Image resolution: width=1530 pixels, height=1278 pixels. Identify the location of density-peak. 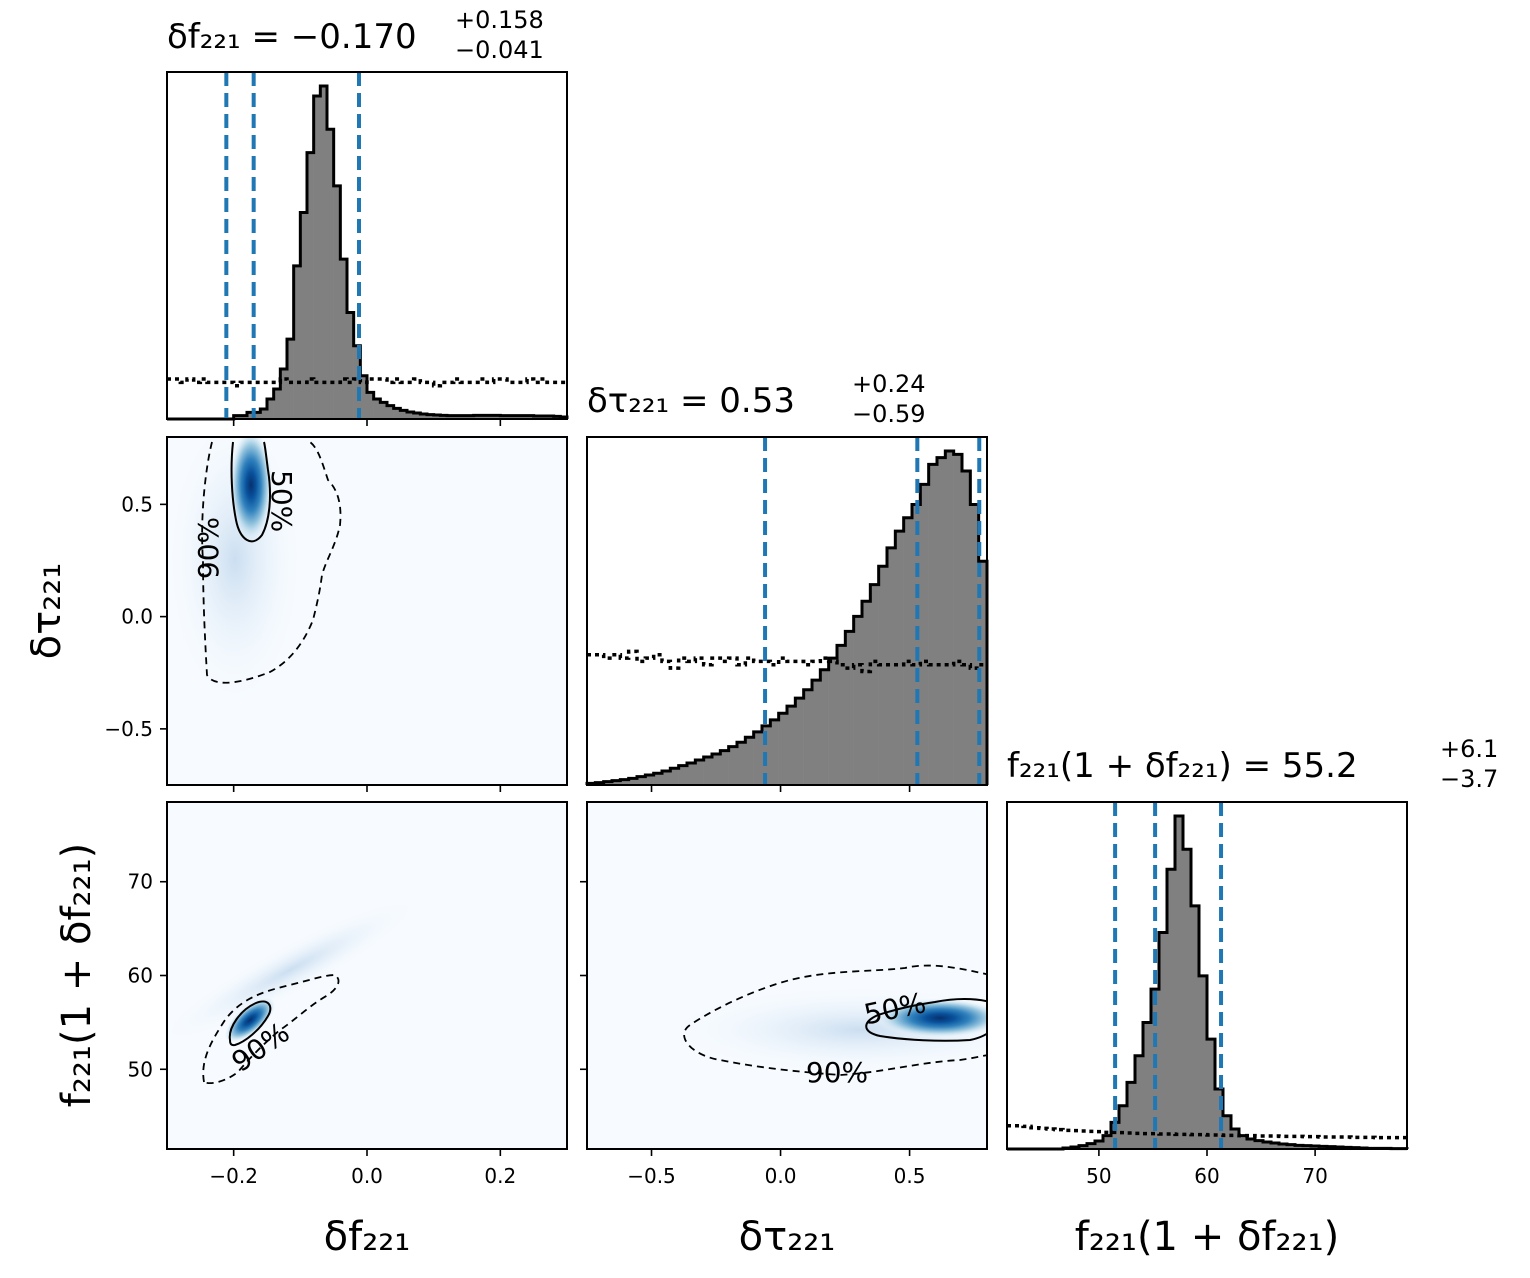
(251, 490).